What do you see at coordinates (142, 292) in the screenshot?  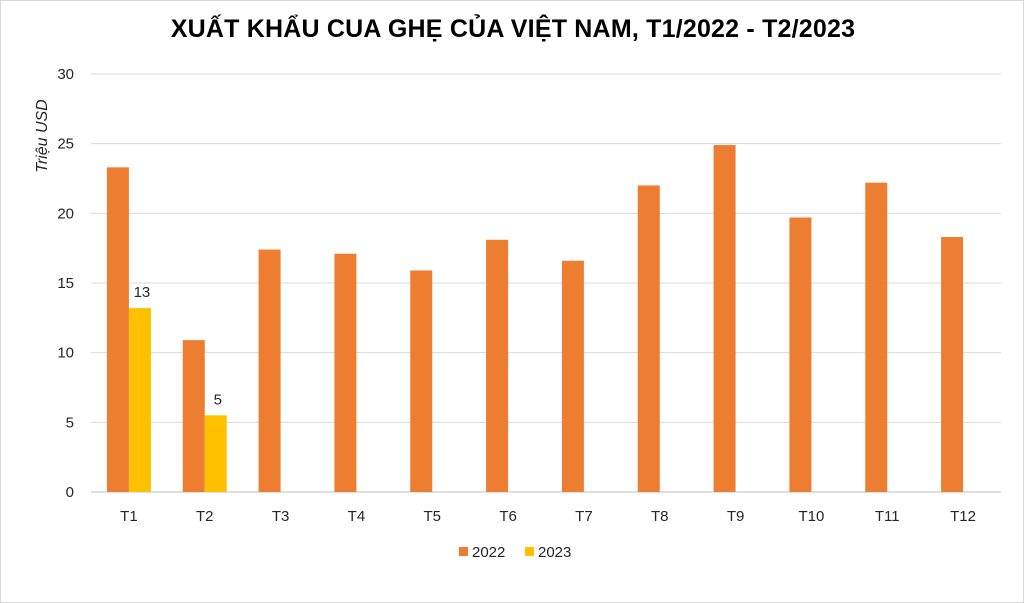 I see `data-label: 13` at bounding box center [142, 292].